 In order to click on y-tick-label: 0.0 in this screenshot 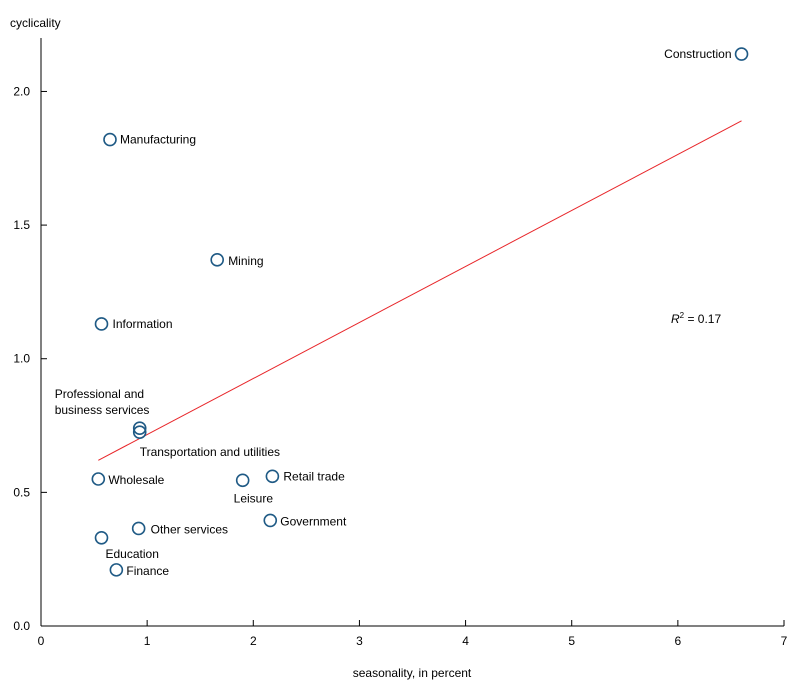, I will do `click(21, 626)`.